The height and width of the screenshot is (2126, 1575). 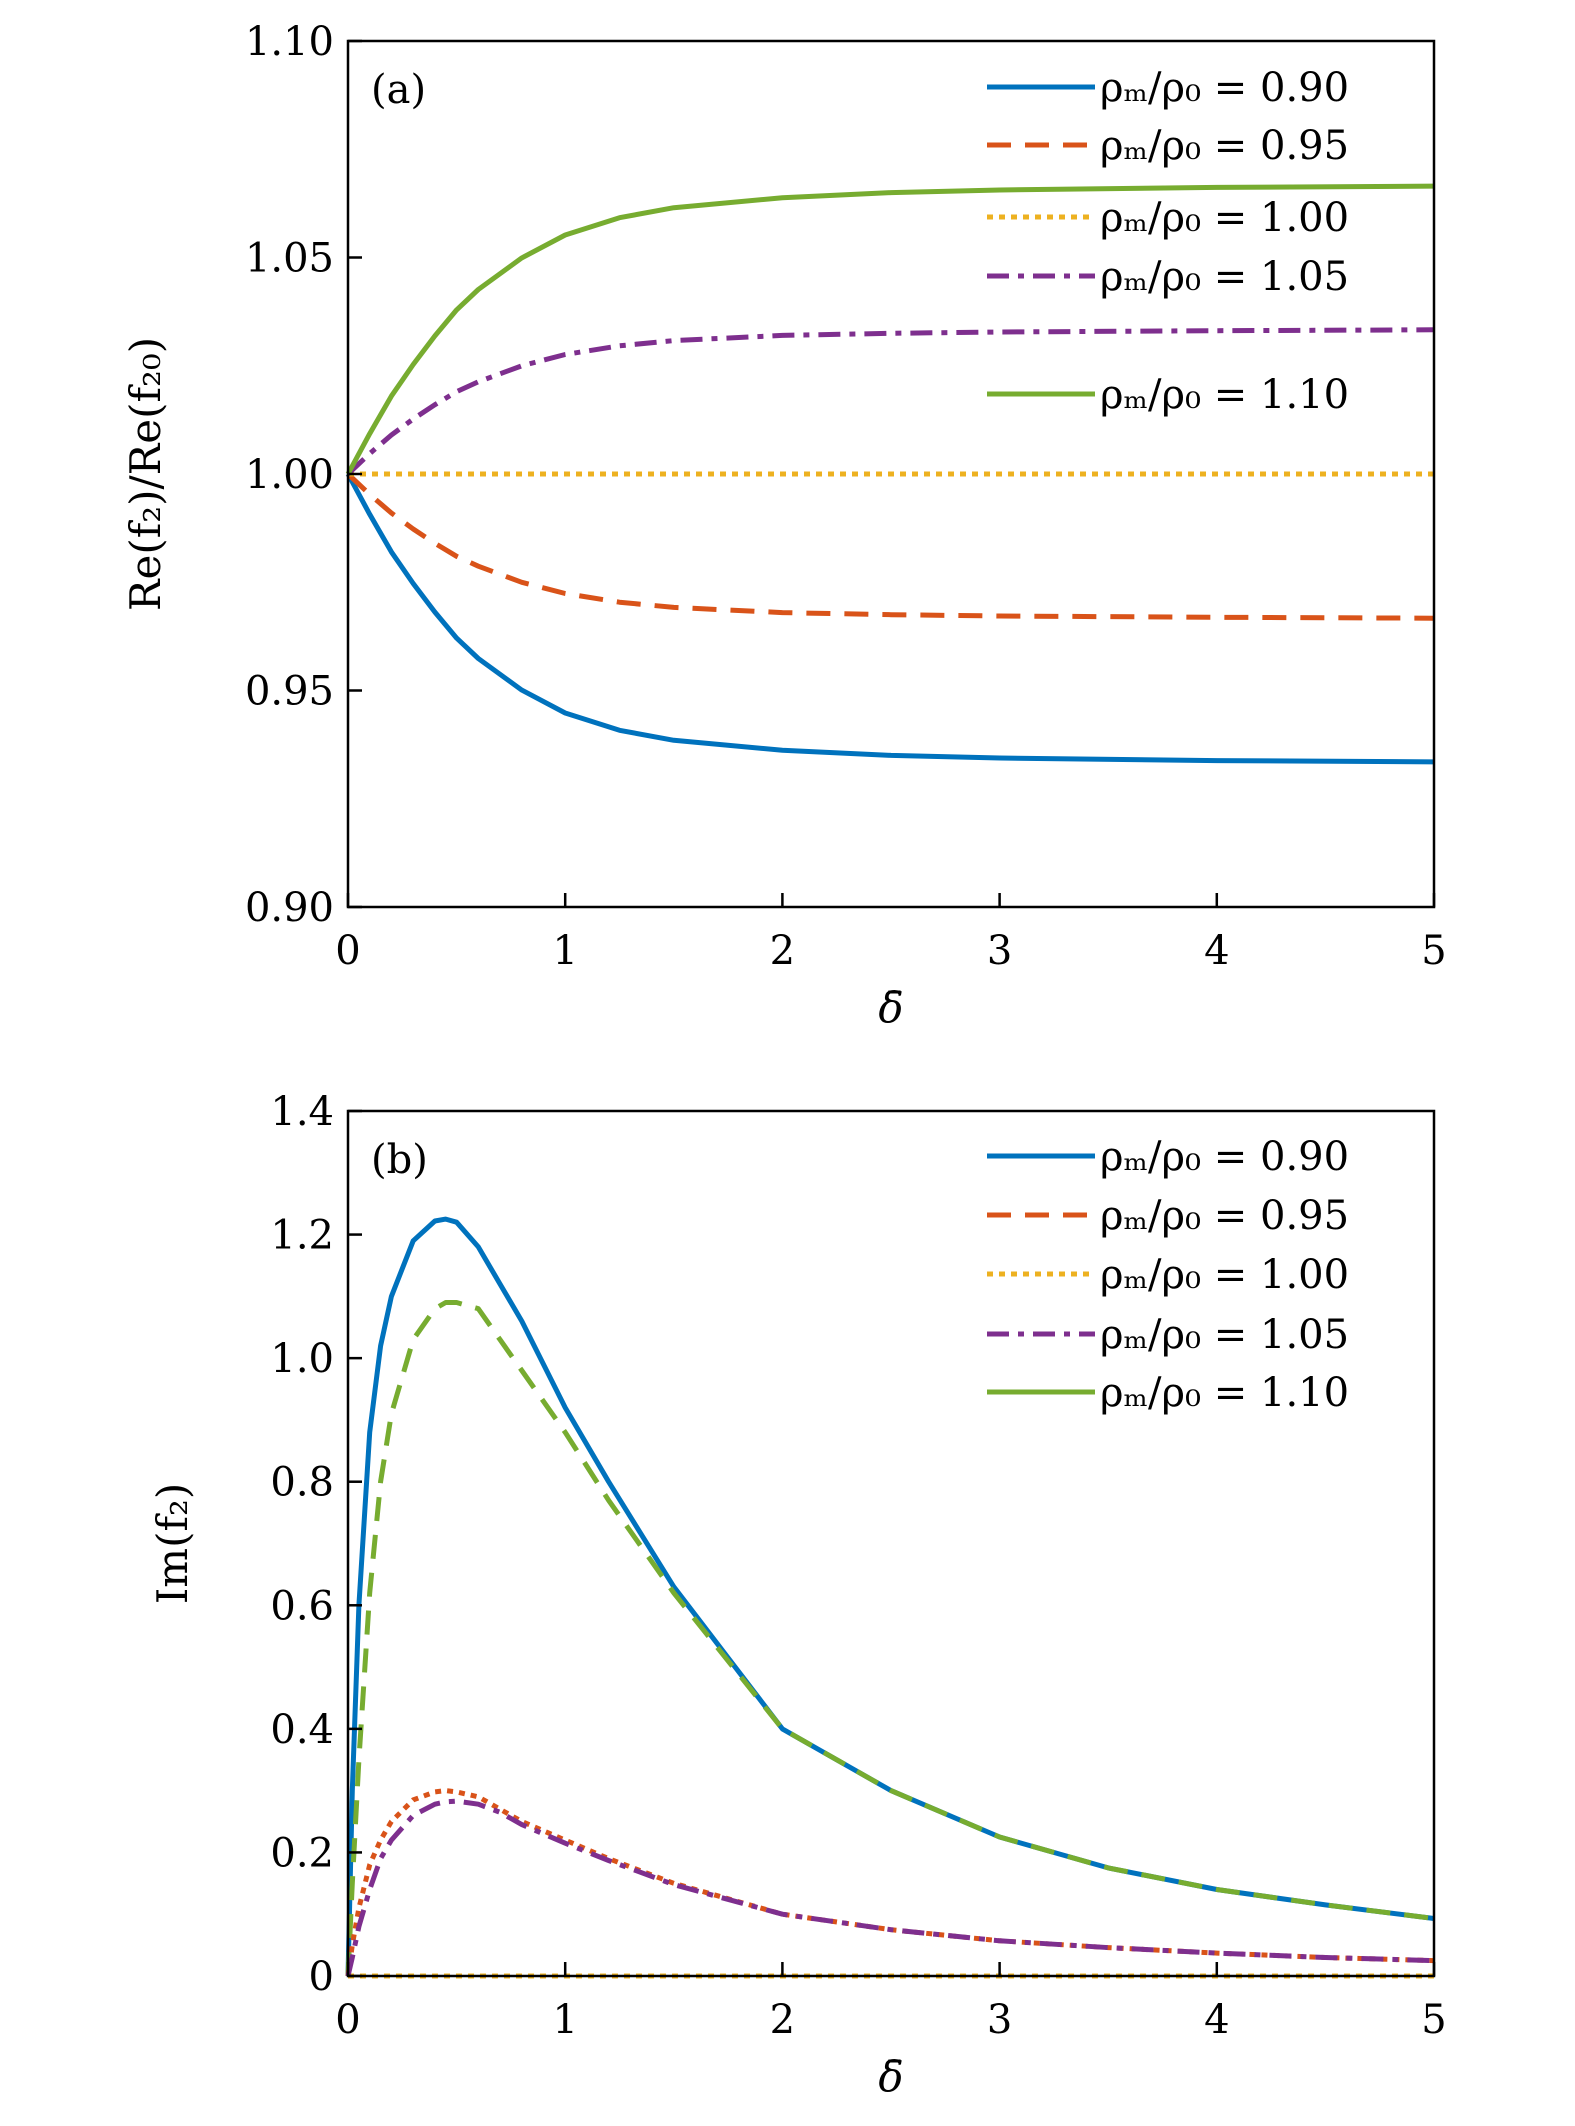 What do you see at coordinates (399, 1160) in the screenshot?
I see `panel-label: (b)` at bounding box center [399, 1160].